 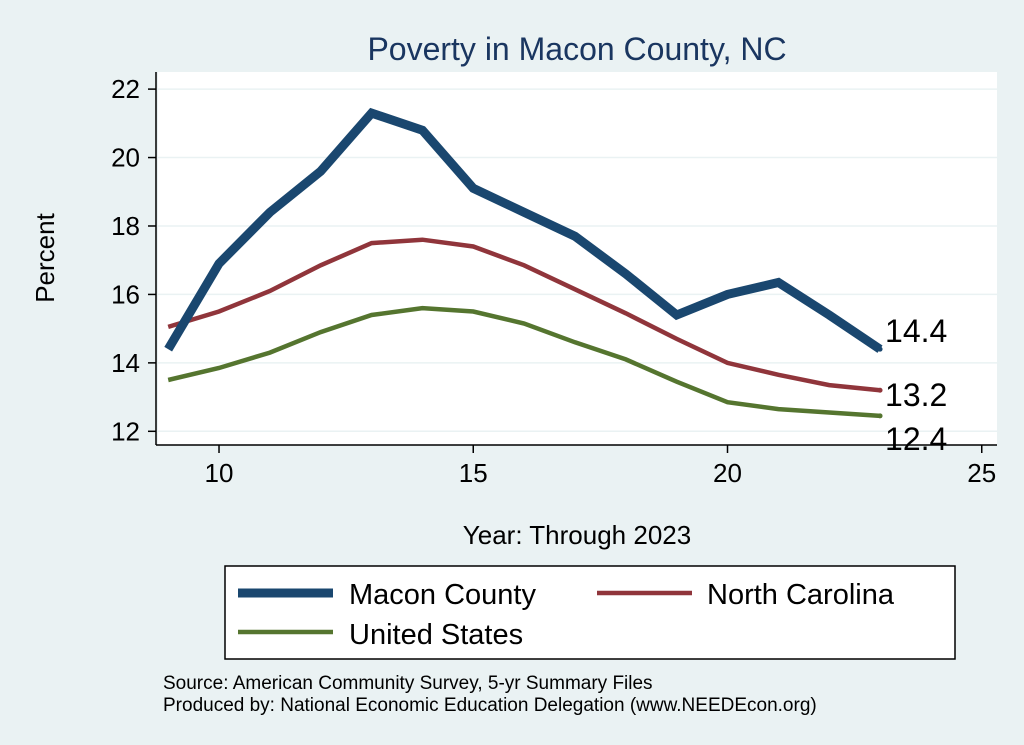 What do you see at coordinates (576, 49) in the screenshot?
I see `chart-title: Poverty in Macon County, NC` at bounding box center [576, 49].